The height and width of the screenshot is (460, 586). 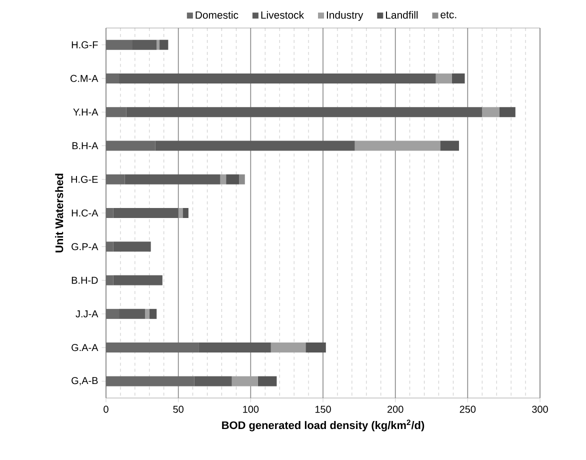 What do you see at coordinates (323, 426) in the screenshot?
I see `x-axis-title: BOD generated load density (kg/km$^{2}$/d)` at bounding box center [323, 426].